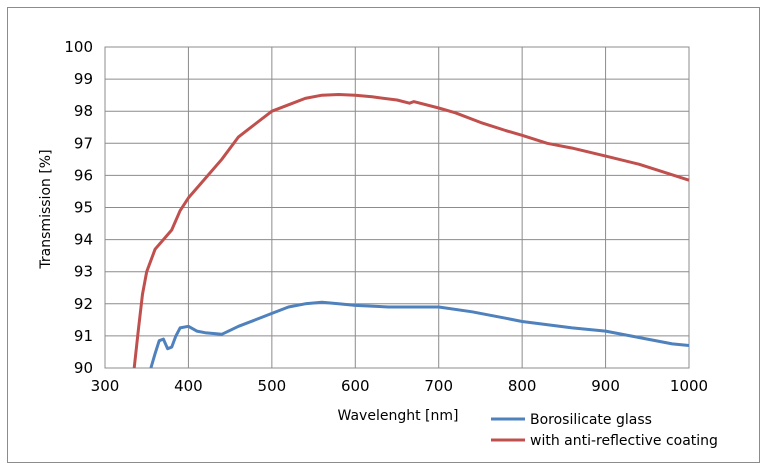  Describe the element at coordinates (83, 336) in the screenshot. I see `y-tick-label: 91` at that location.